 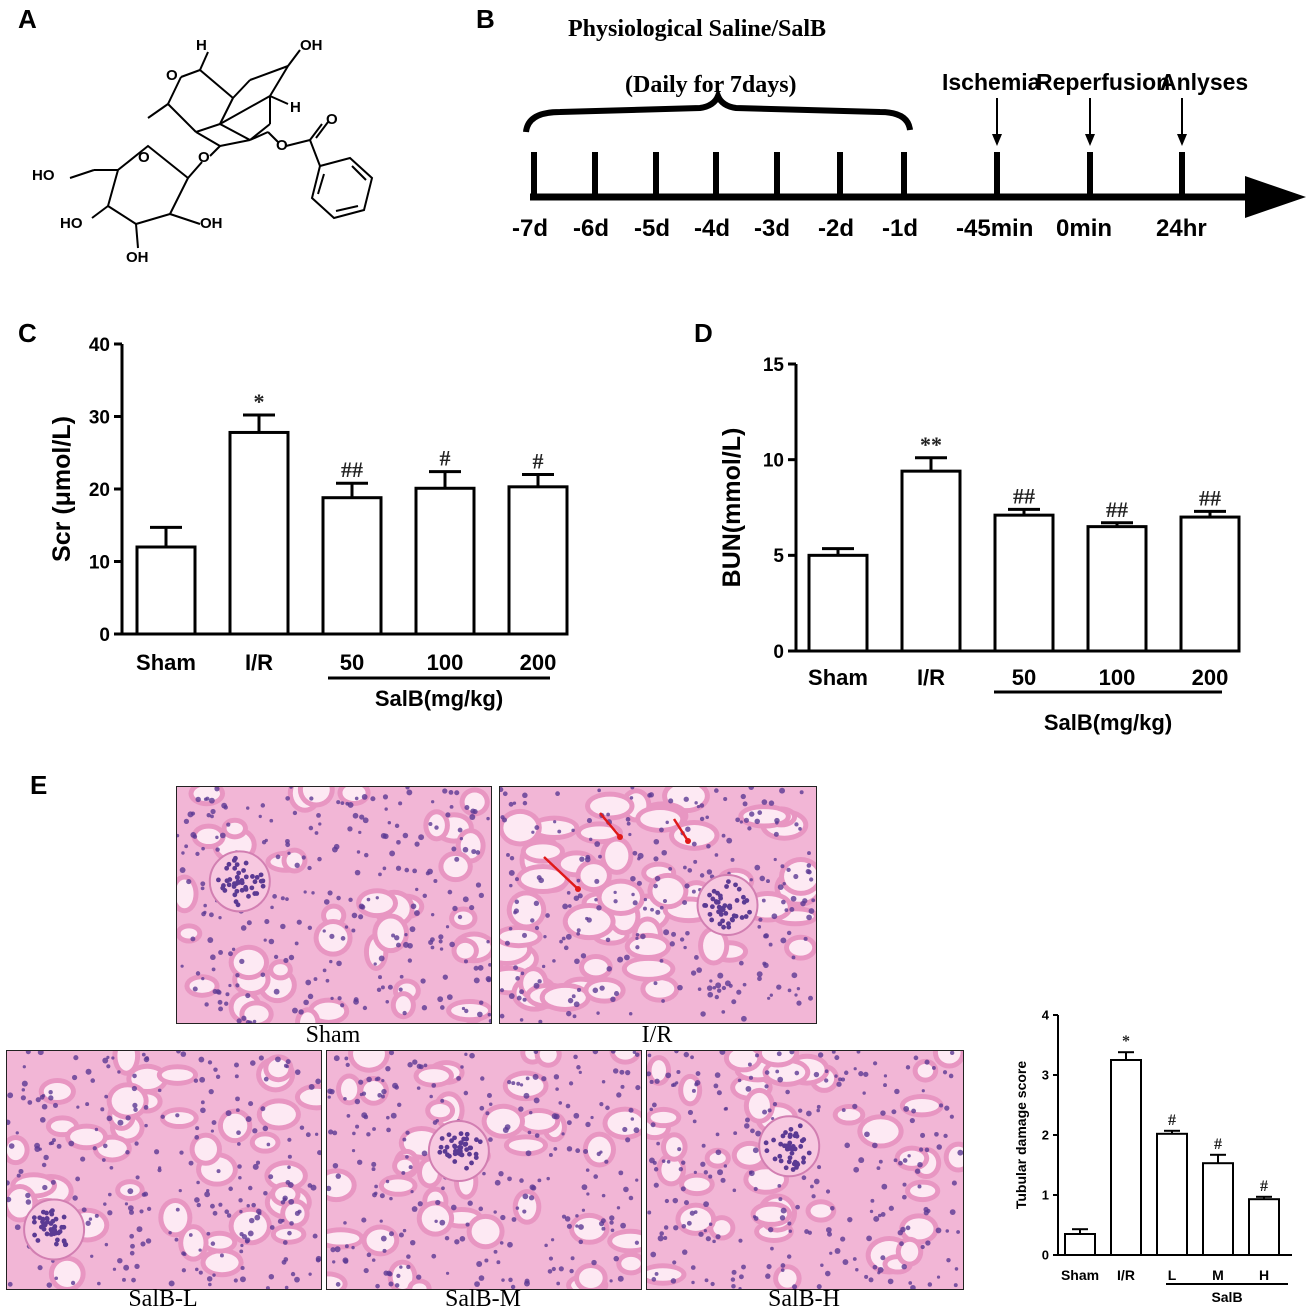 What do you see at coordinates (172, 75) in the screenshot?
I see `atom-label: O` at bounding box center [172, 75].